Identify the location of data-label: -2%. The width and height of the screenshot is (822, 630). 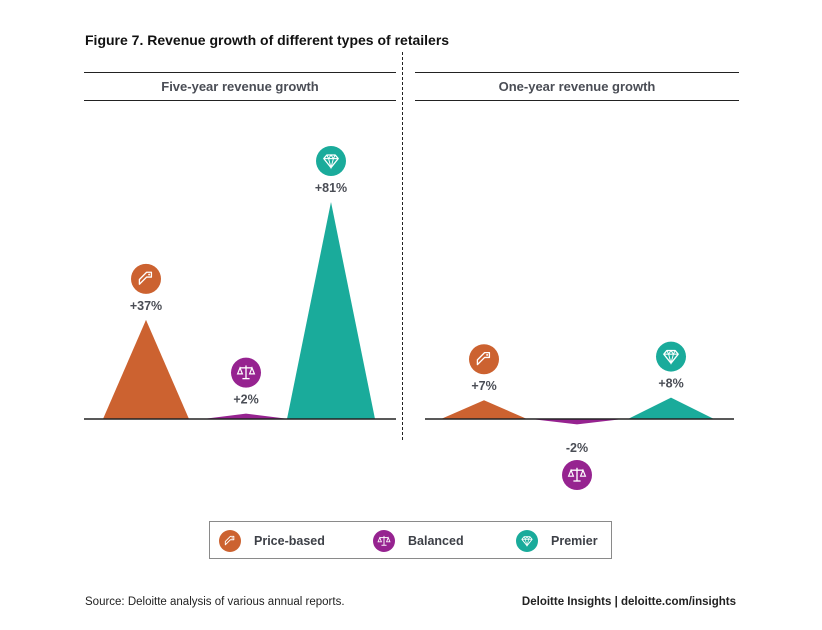
(577, 448).